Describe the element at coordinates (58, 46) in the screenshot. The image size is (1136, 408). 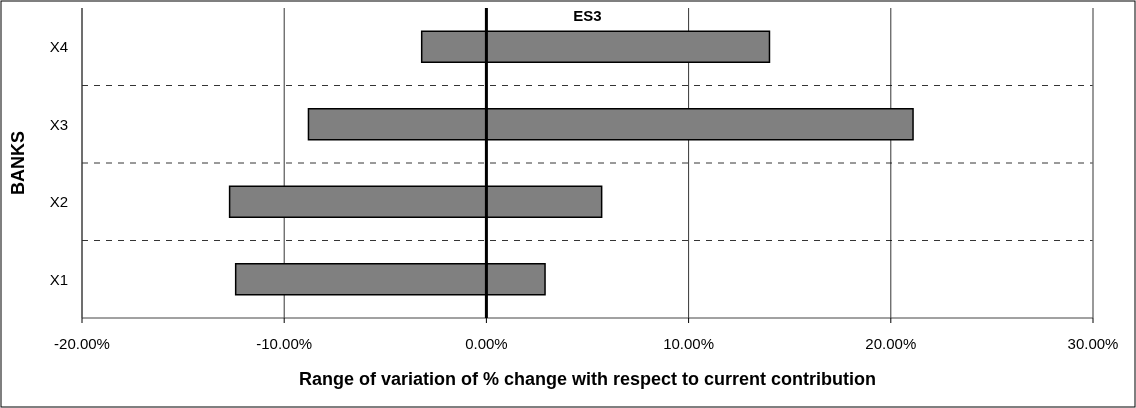
I see `y-tick-label: X4` at that location.